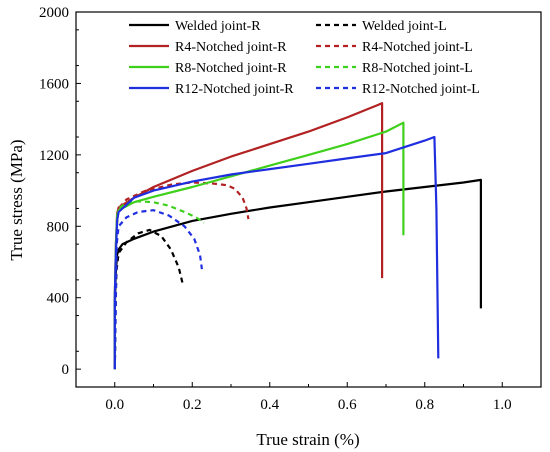 This screenshot has height=452, width=550. I want to click on series-line-r8-notched-joint-l, so click(159, 285).